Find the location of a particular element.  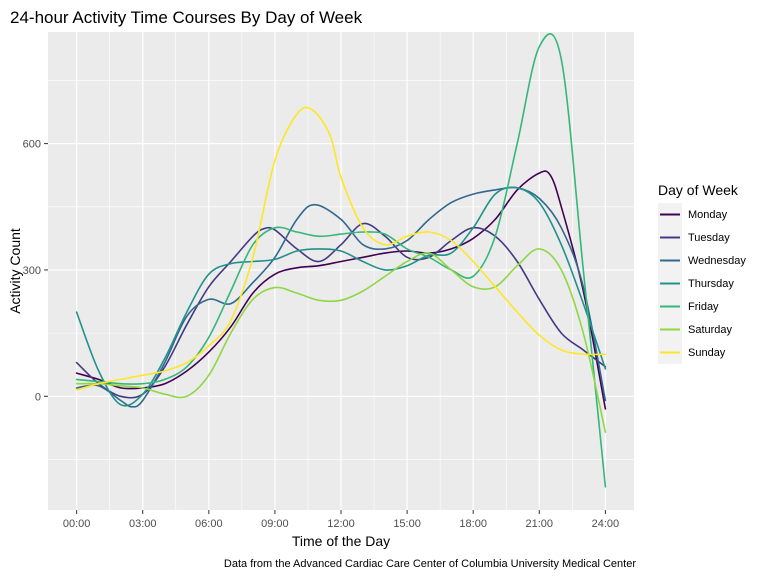

x-tick-label: 12:00 is located at coordinates (341, 524).